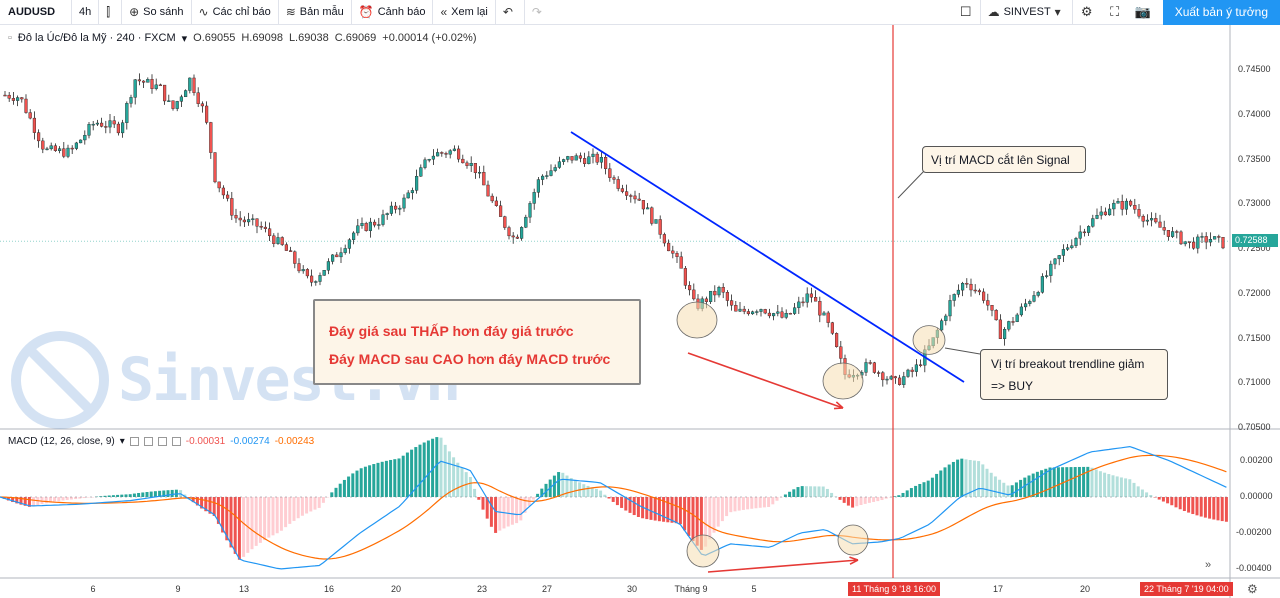 The width and height of the screenshot is (1280, 598). I want to click on scroll-to-latest-button: », so click(1208, 565).